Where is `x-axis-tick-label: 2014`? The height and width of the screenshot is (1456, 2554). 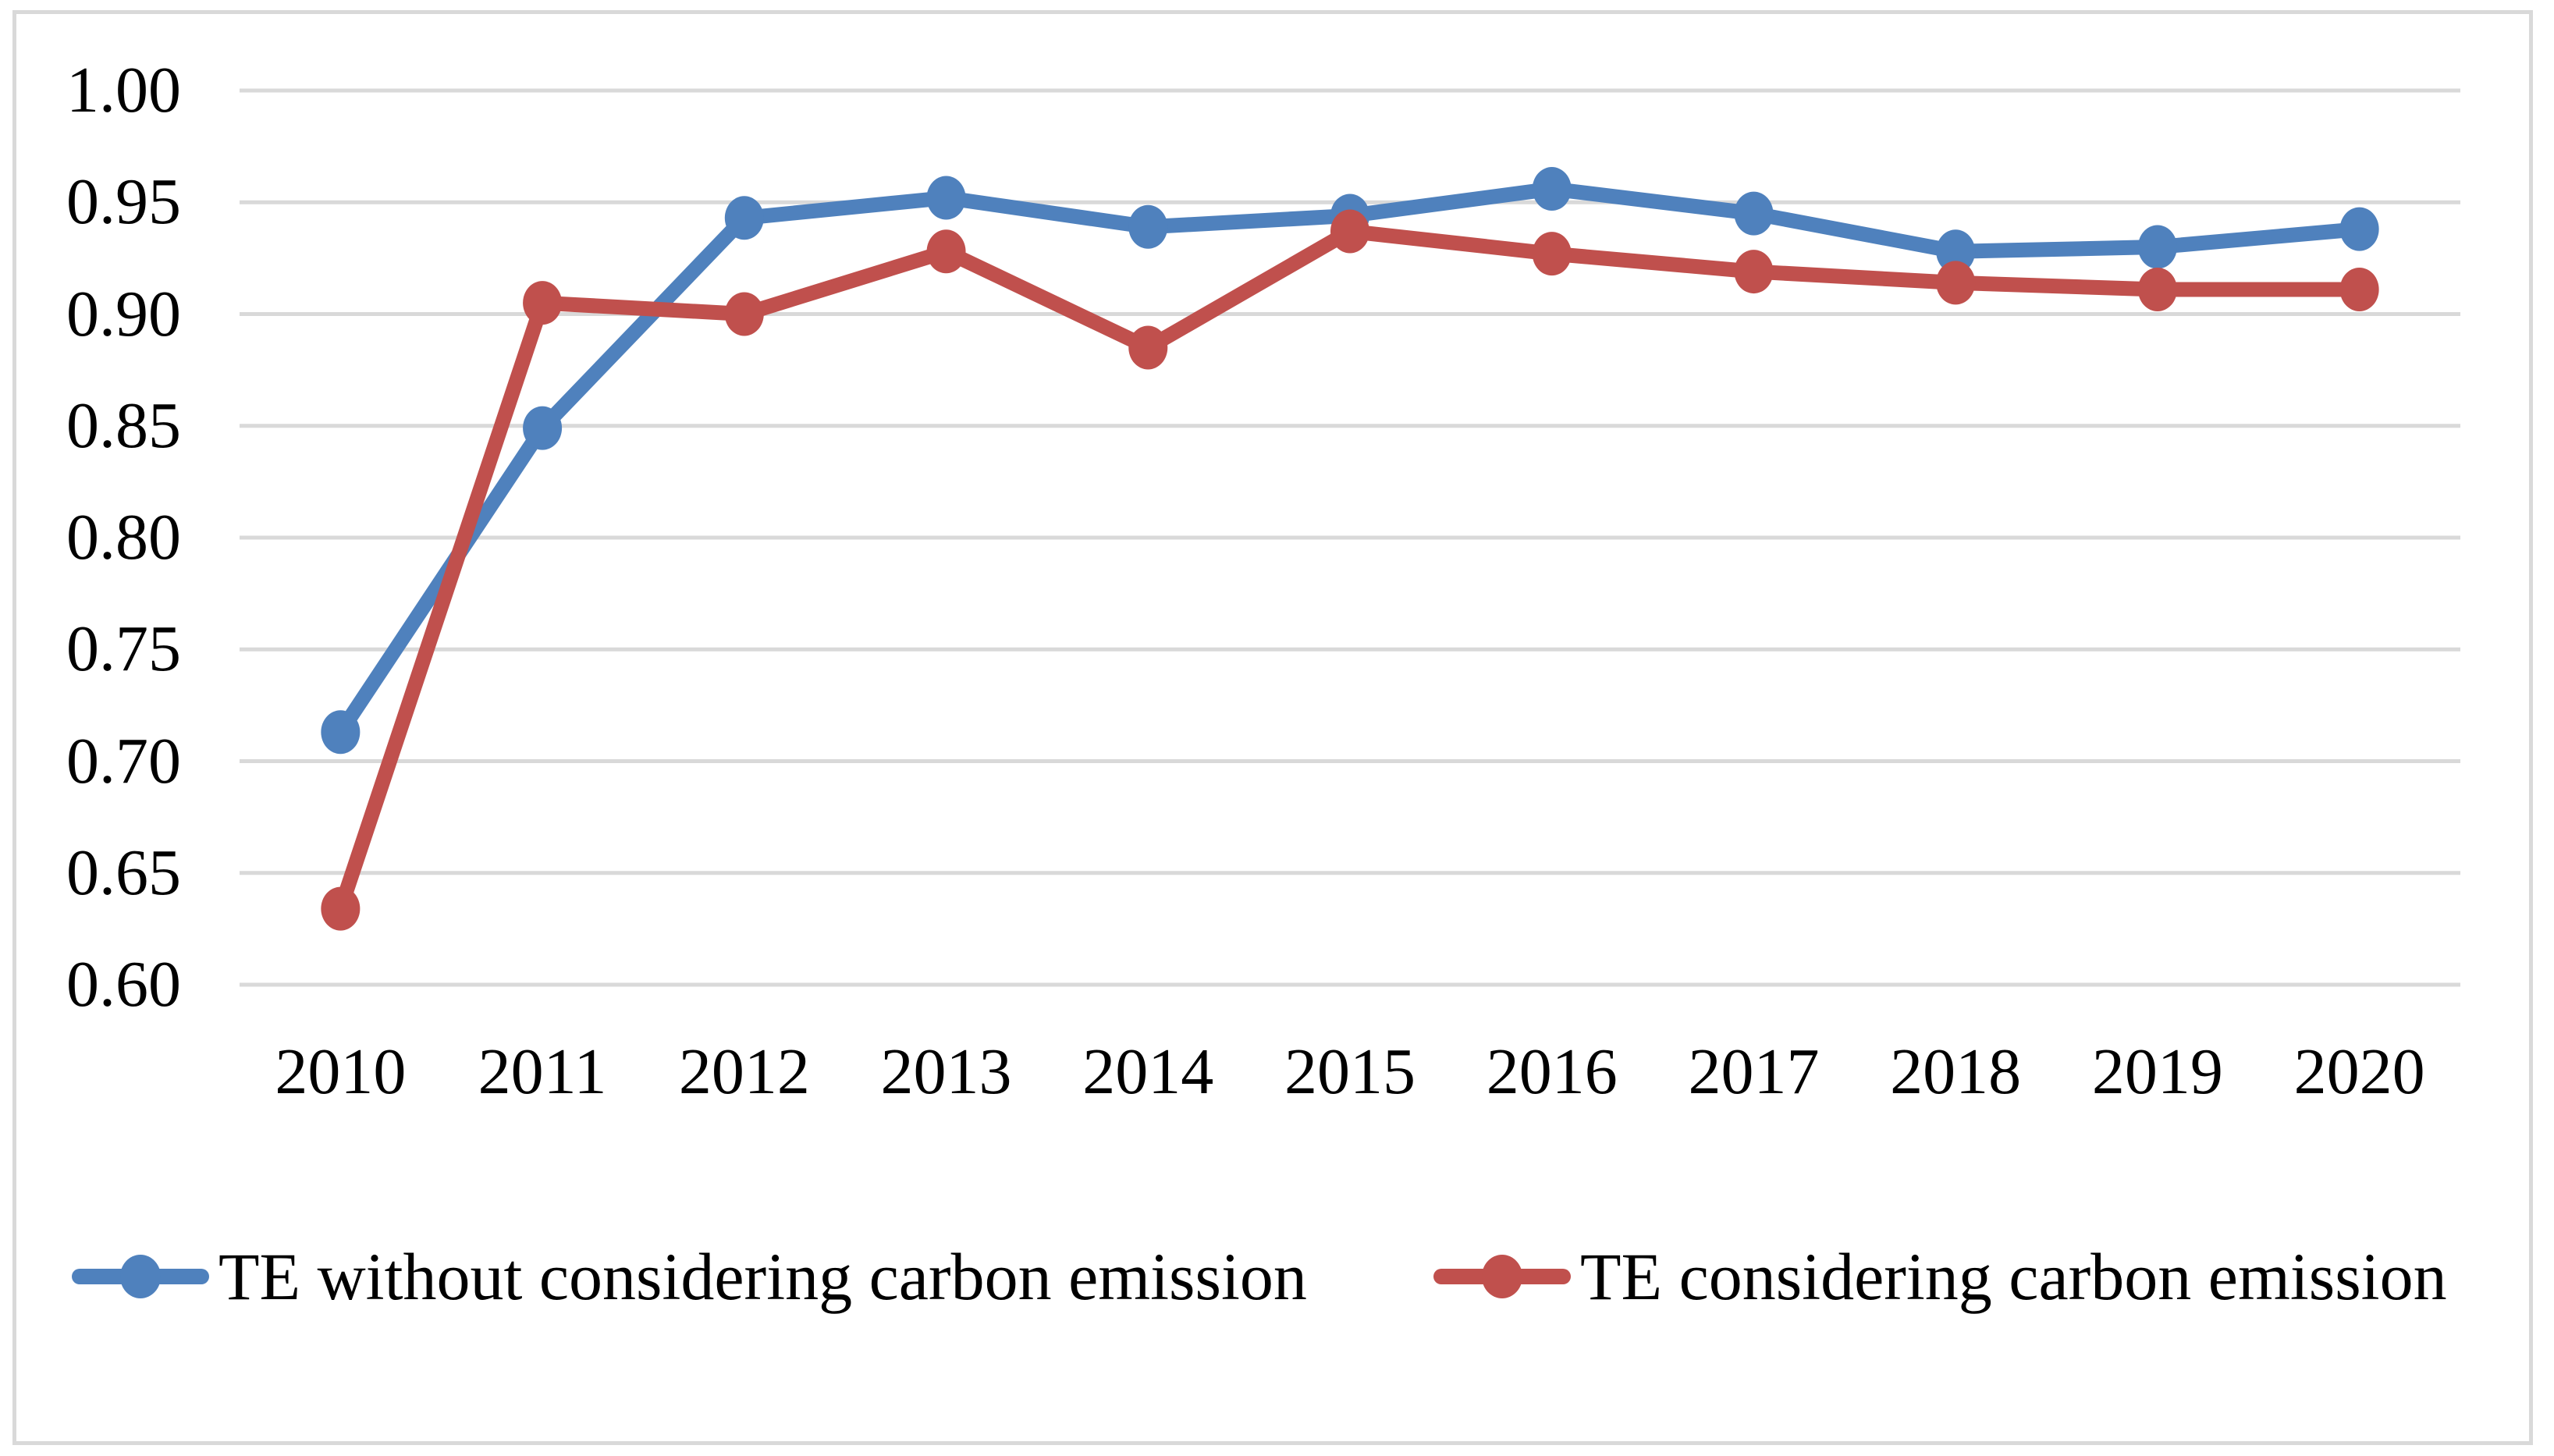
x-axis-tick-label: 2014 is located at coordinates (1148, 1071).